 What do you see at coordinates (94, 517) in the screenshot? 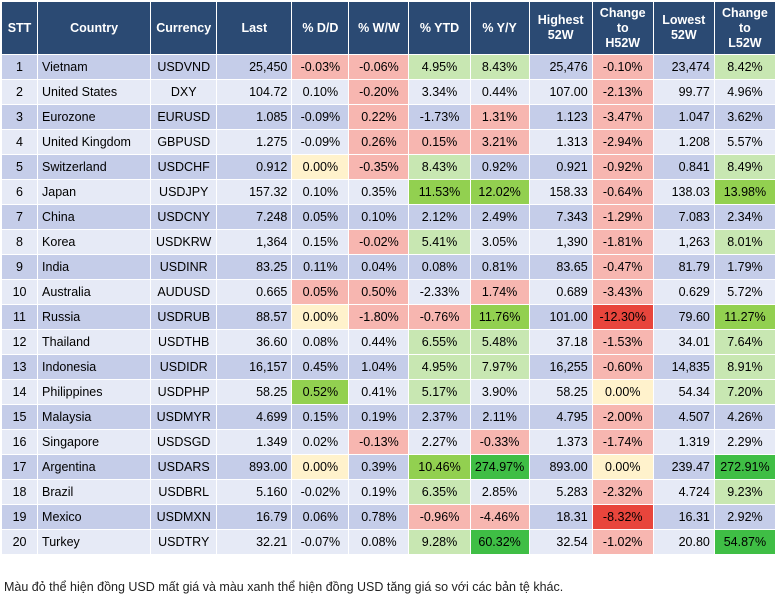
I see `cell-country: Mexico` at bounding box center [94, 517].